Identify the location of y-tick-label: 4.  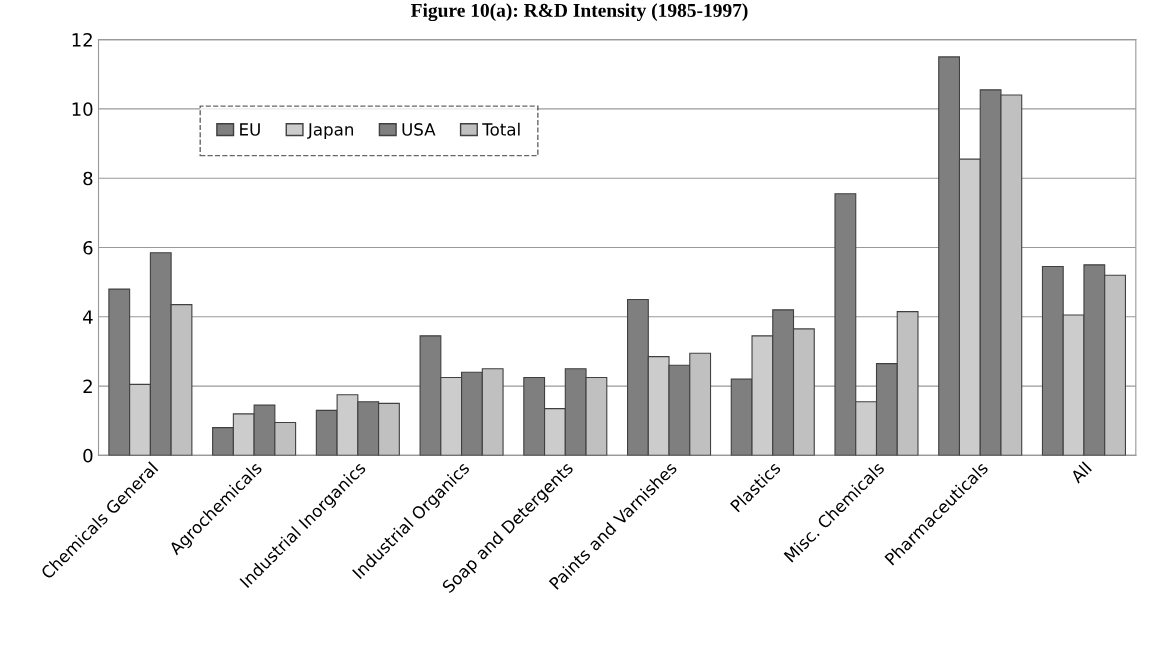
(88, 317).